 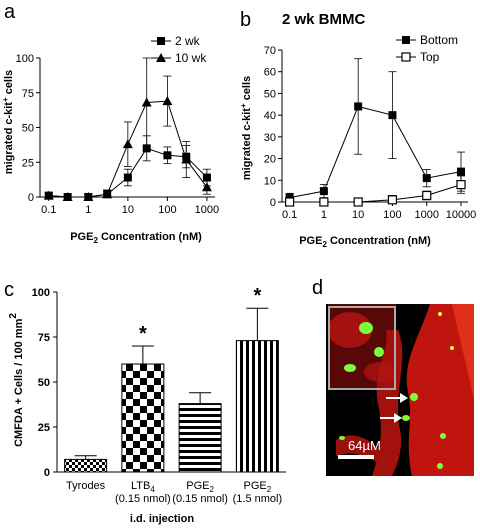 What do you see at coordinates (47, 473) in the screenshot?
I see `panel-c-y-tick-label: 0` at bounding box center [47, 473].